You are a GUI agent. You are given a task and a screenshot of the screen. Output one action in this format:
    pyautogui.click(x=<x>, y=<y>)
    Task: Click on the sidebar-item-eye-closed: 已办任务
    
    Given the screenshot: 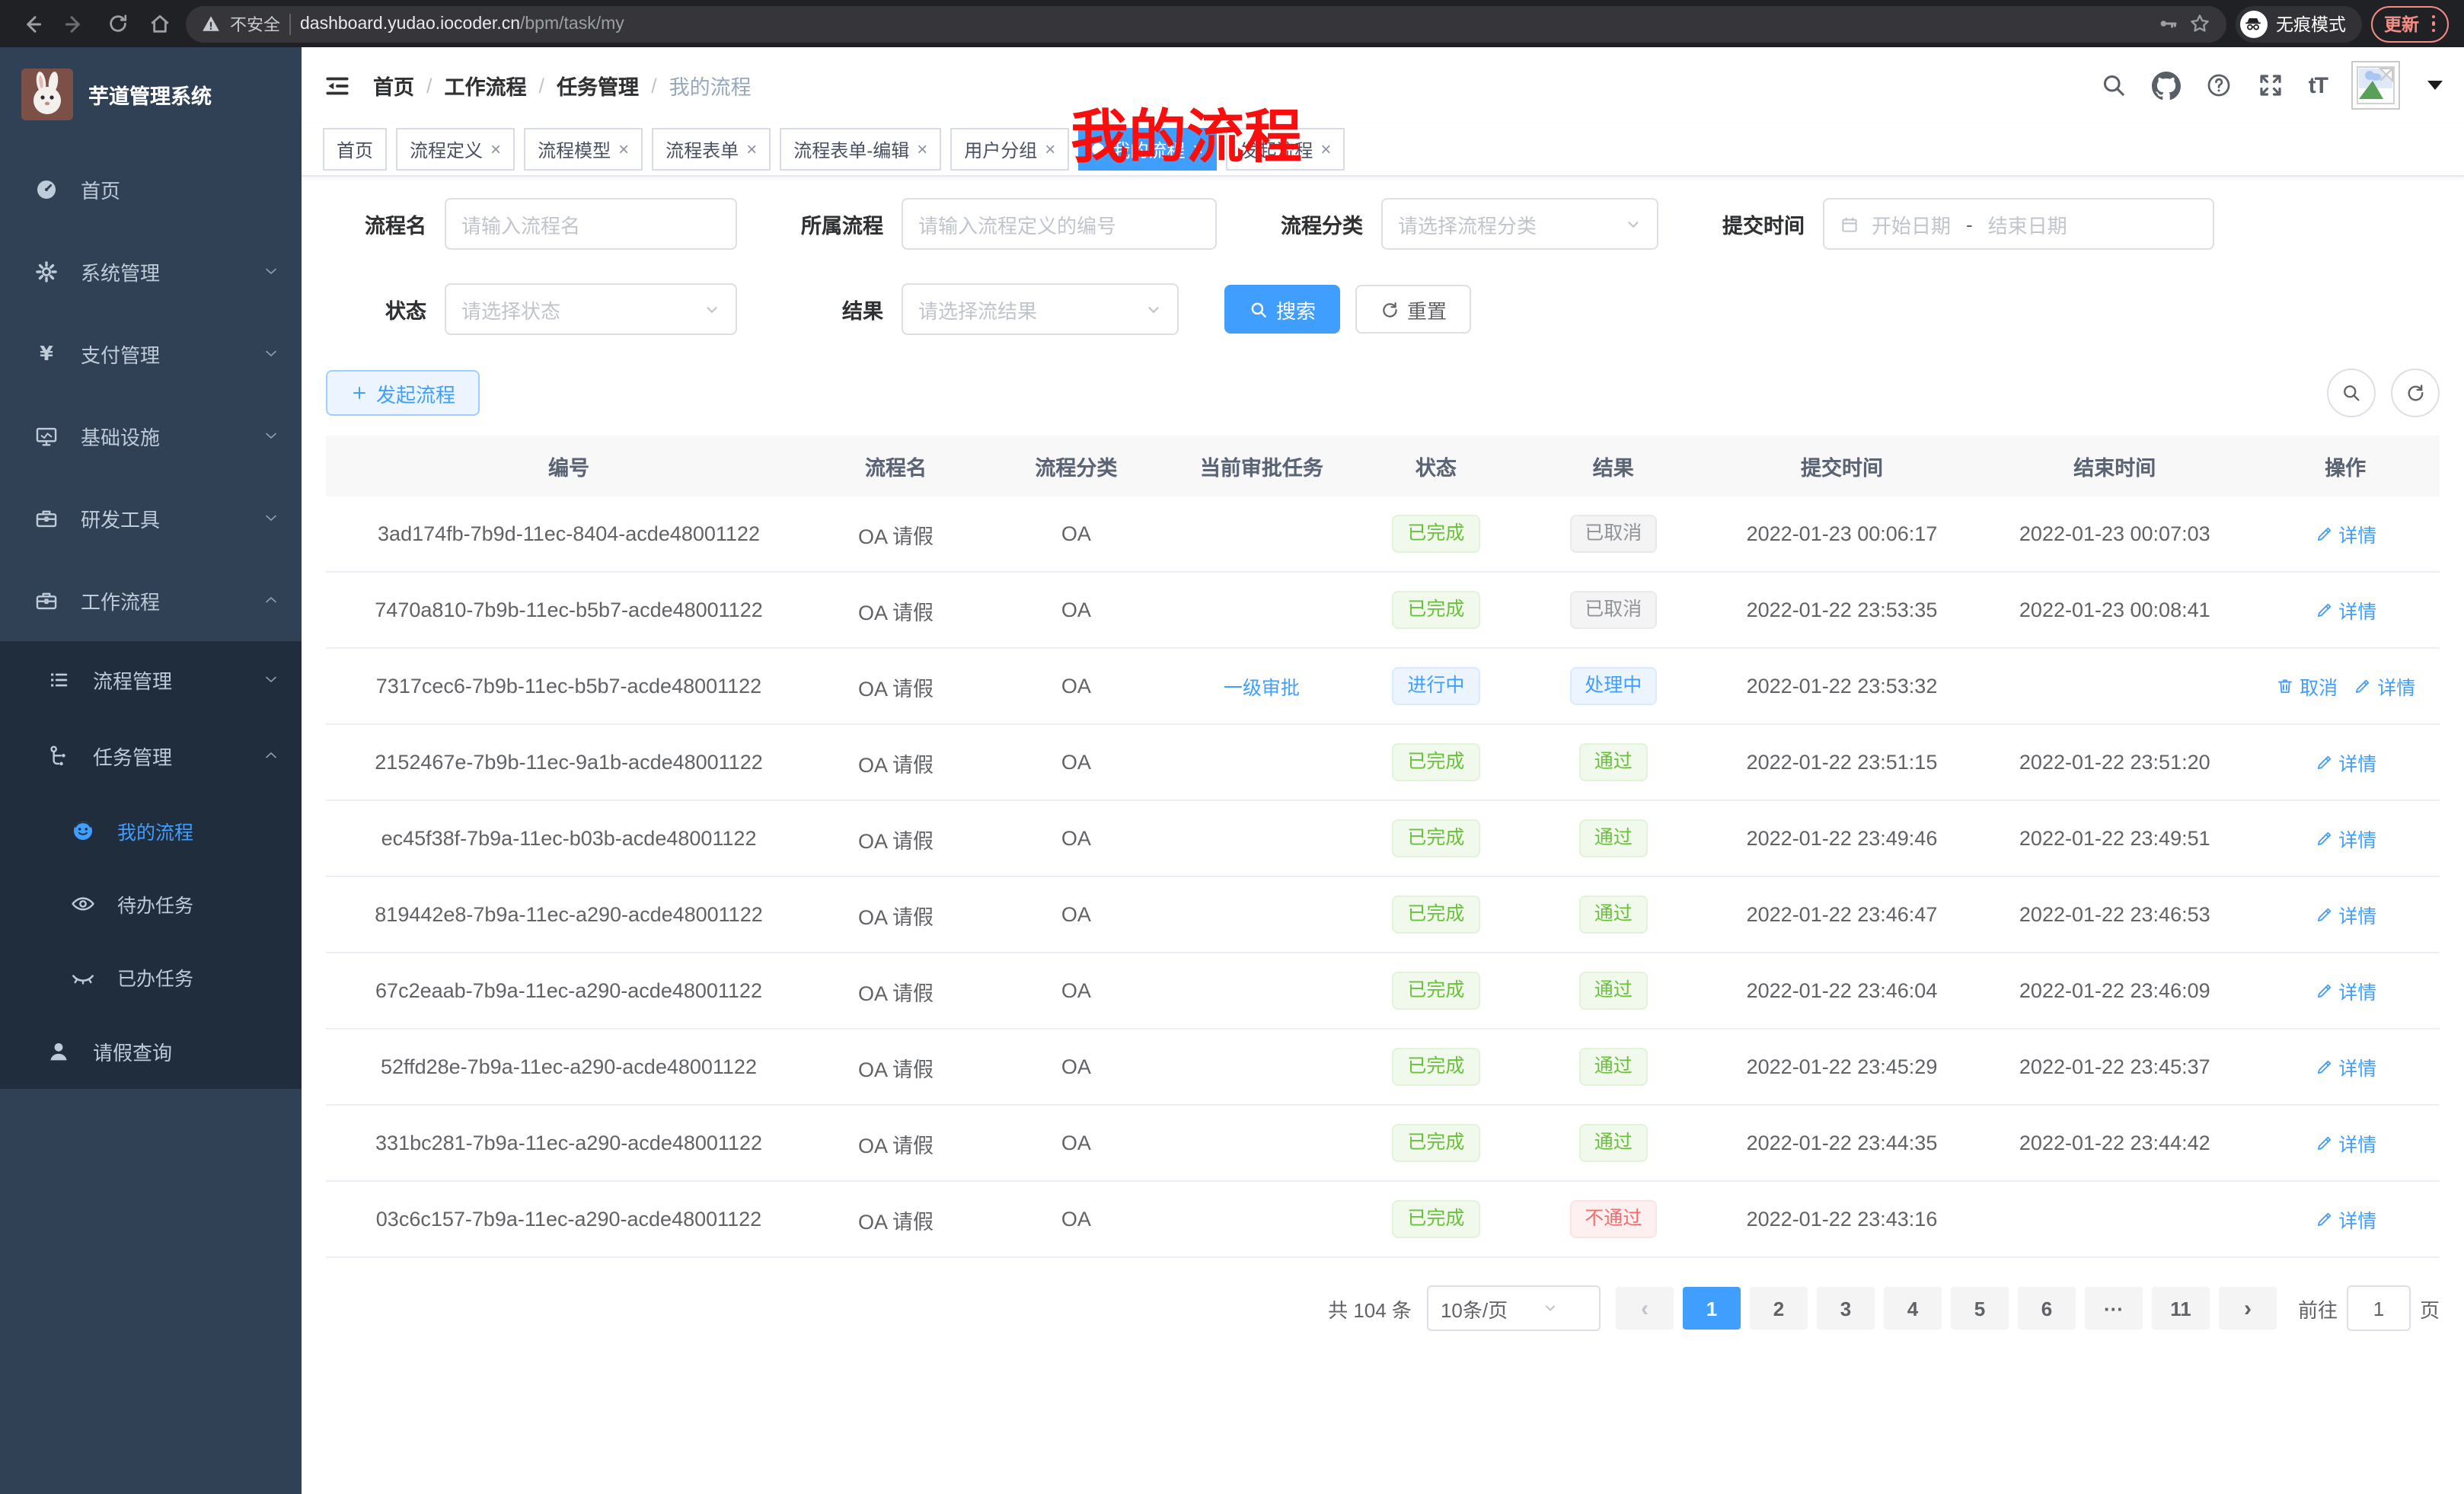 What is the action you would take?
    pyautogui.click(x=151, y=976)
    